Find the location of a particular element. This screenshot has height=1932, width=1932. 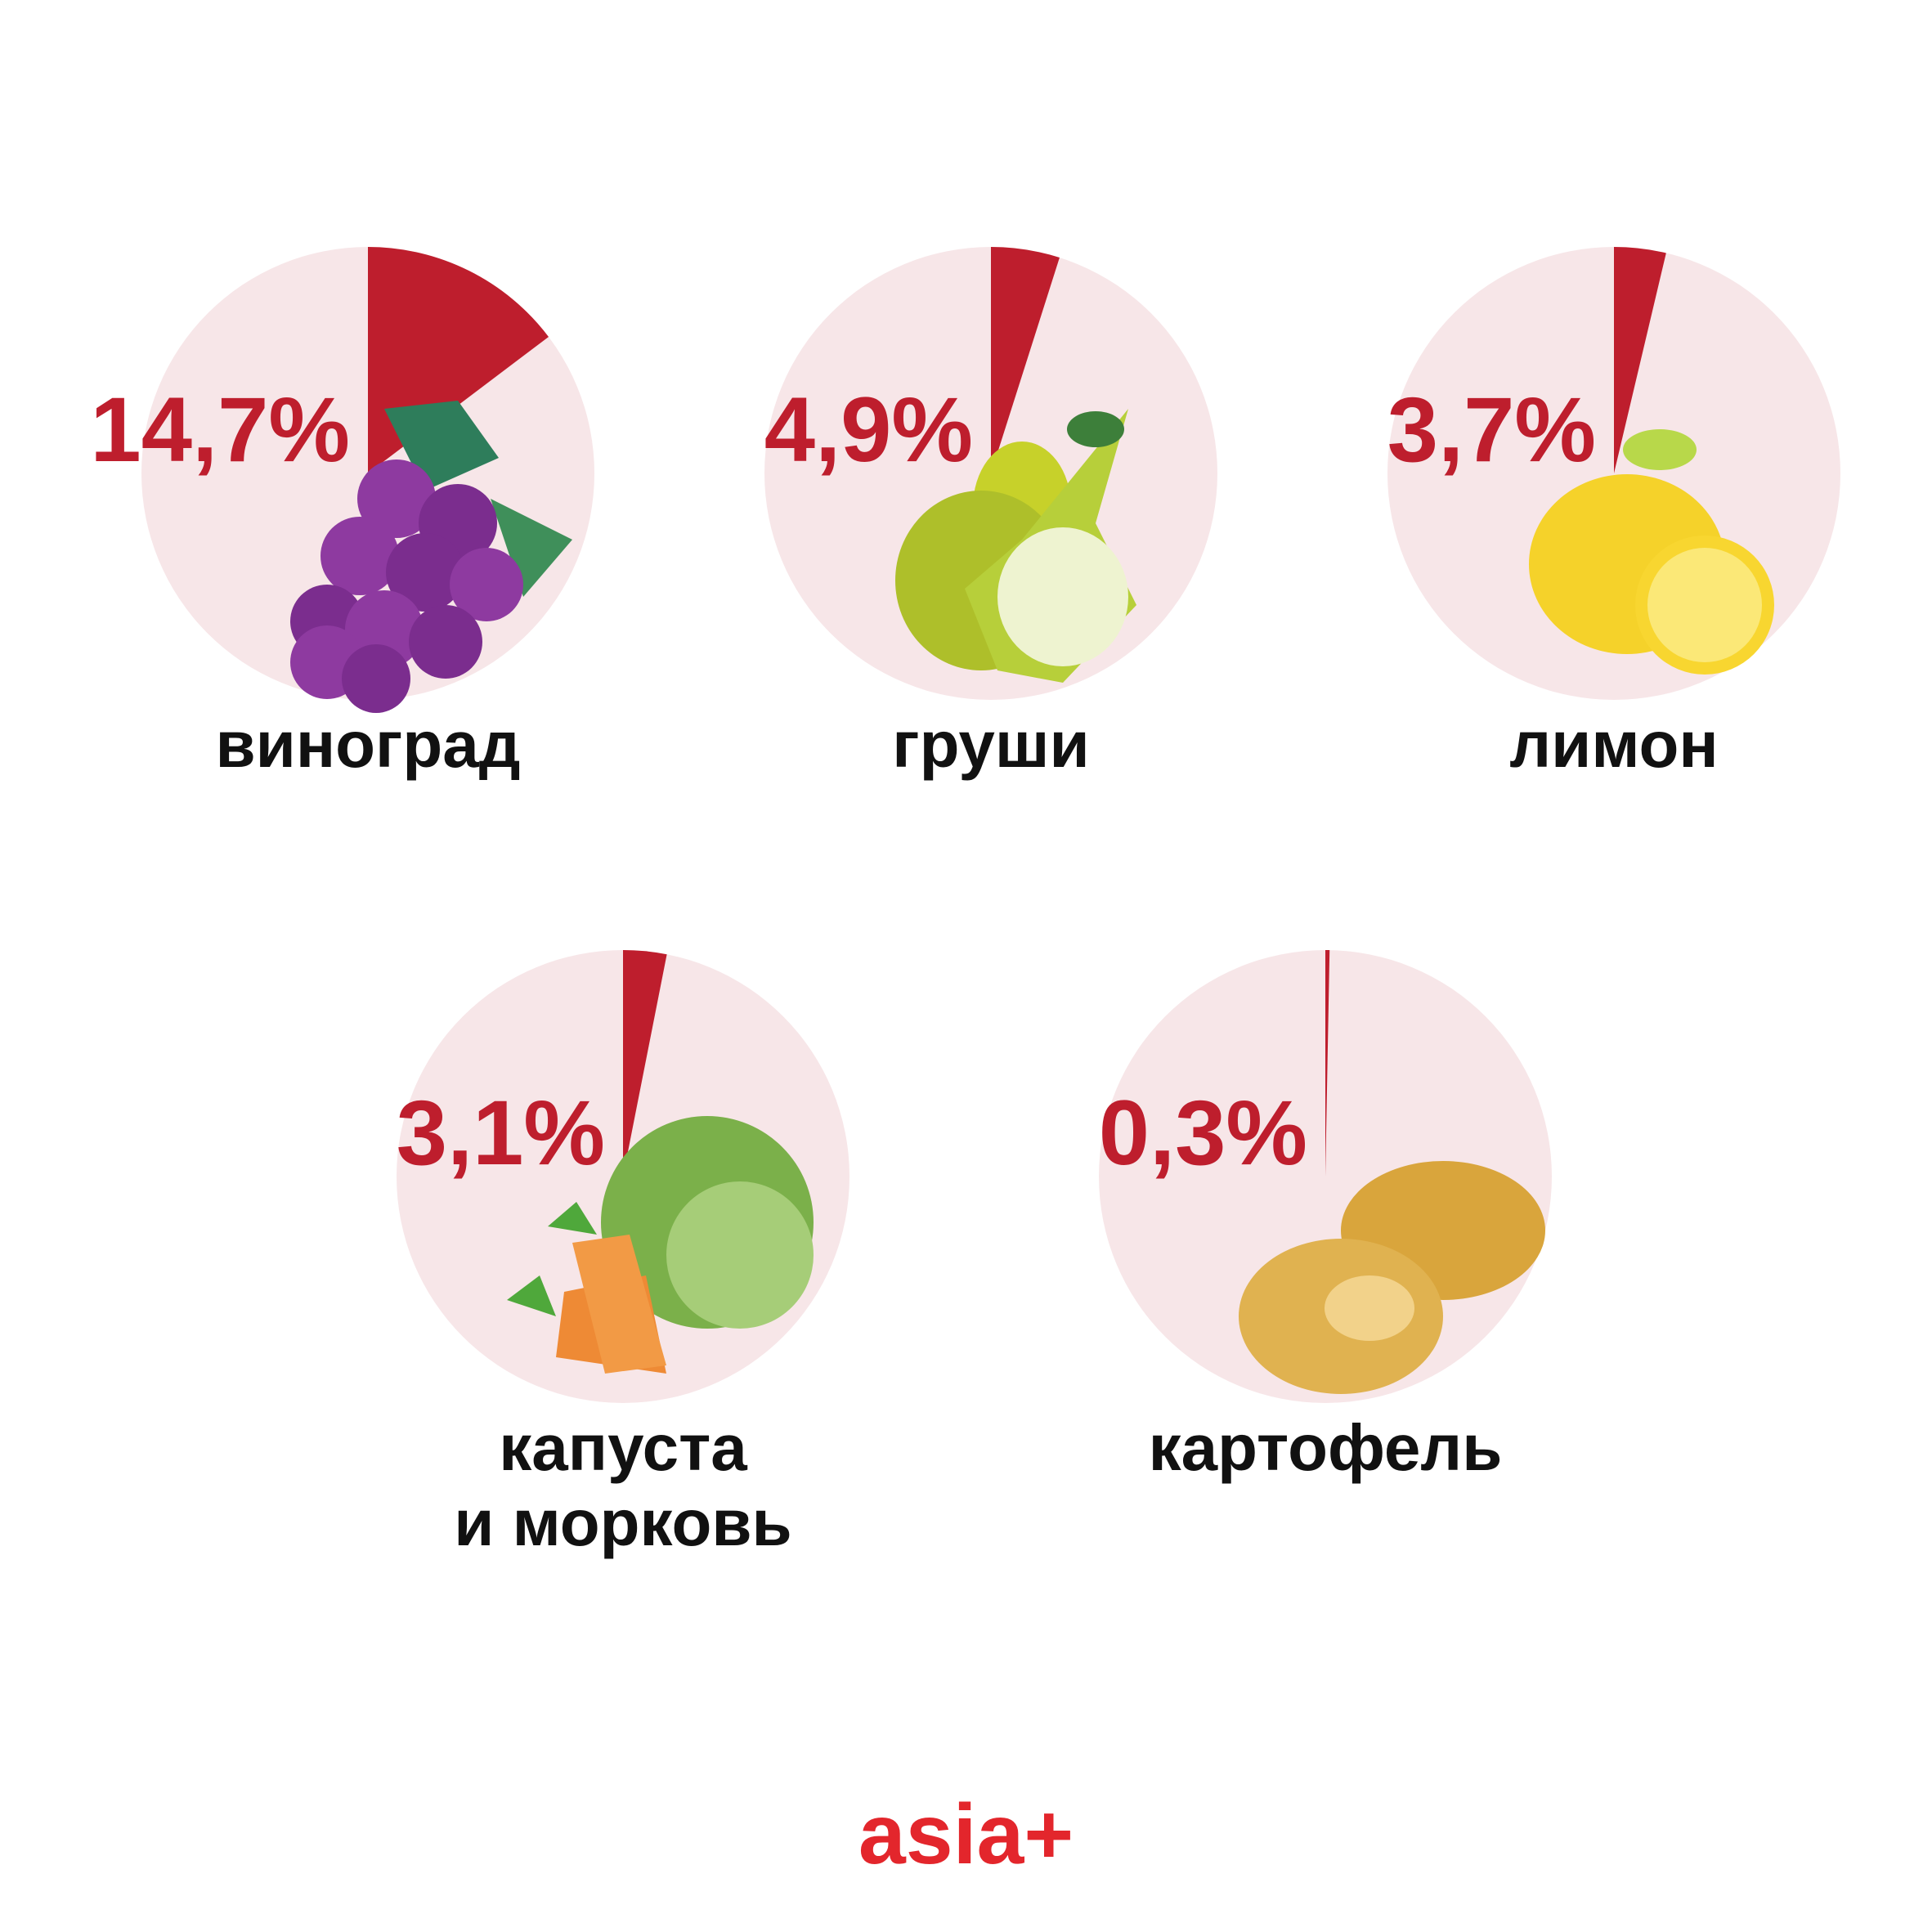

category-label: картофель is located at coordinates (1325, 1447).